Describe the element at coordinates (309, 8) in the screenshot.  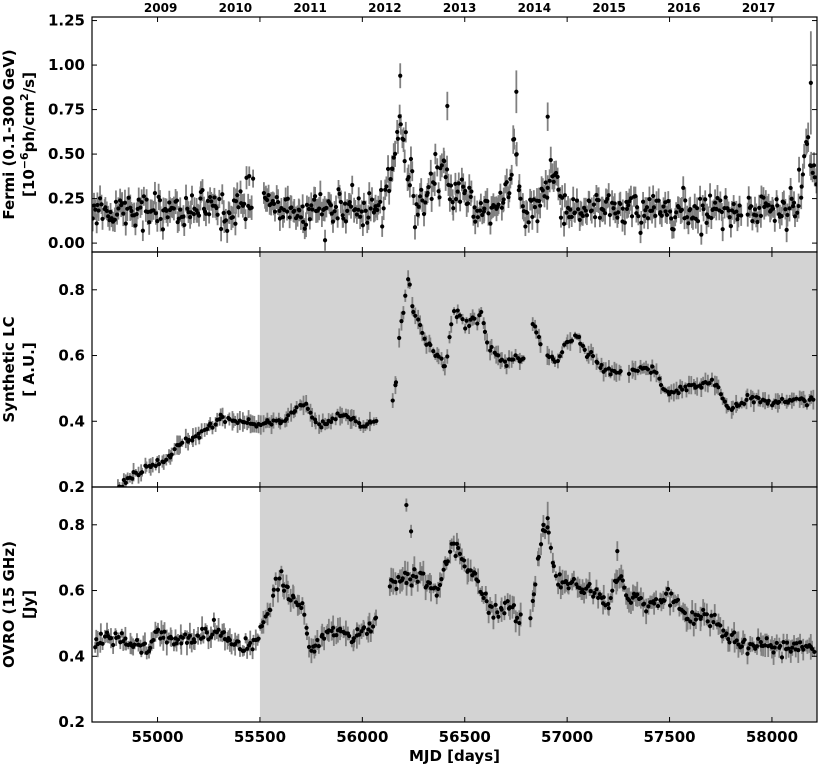
I see `year-label: 2011` at that location.